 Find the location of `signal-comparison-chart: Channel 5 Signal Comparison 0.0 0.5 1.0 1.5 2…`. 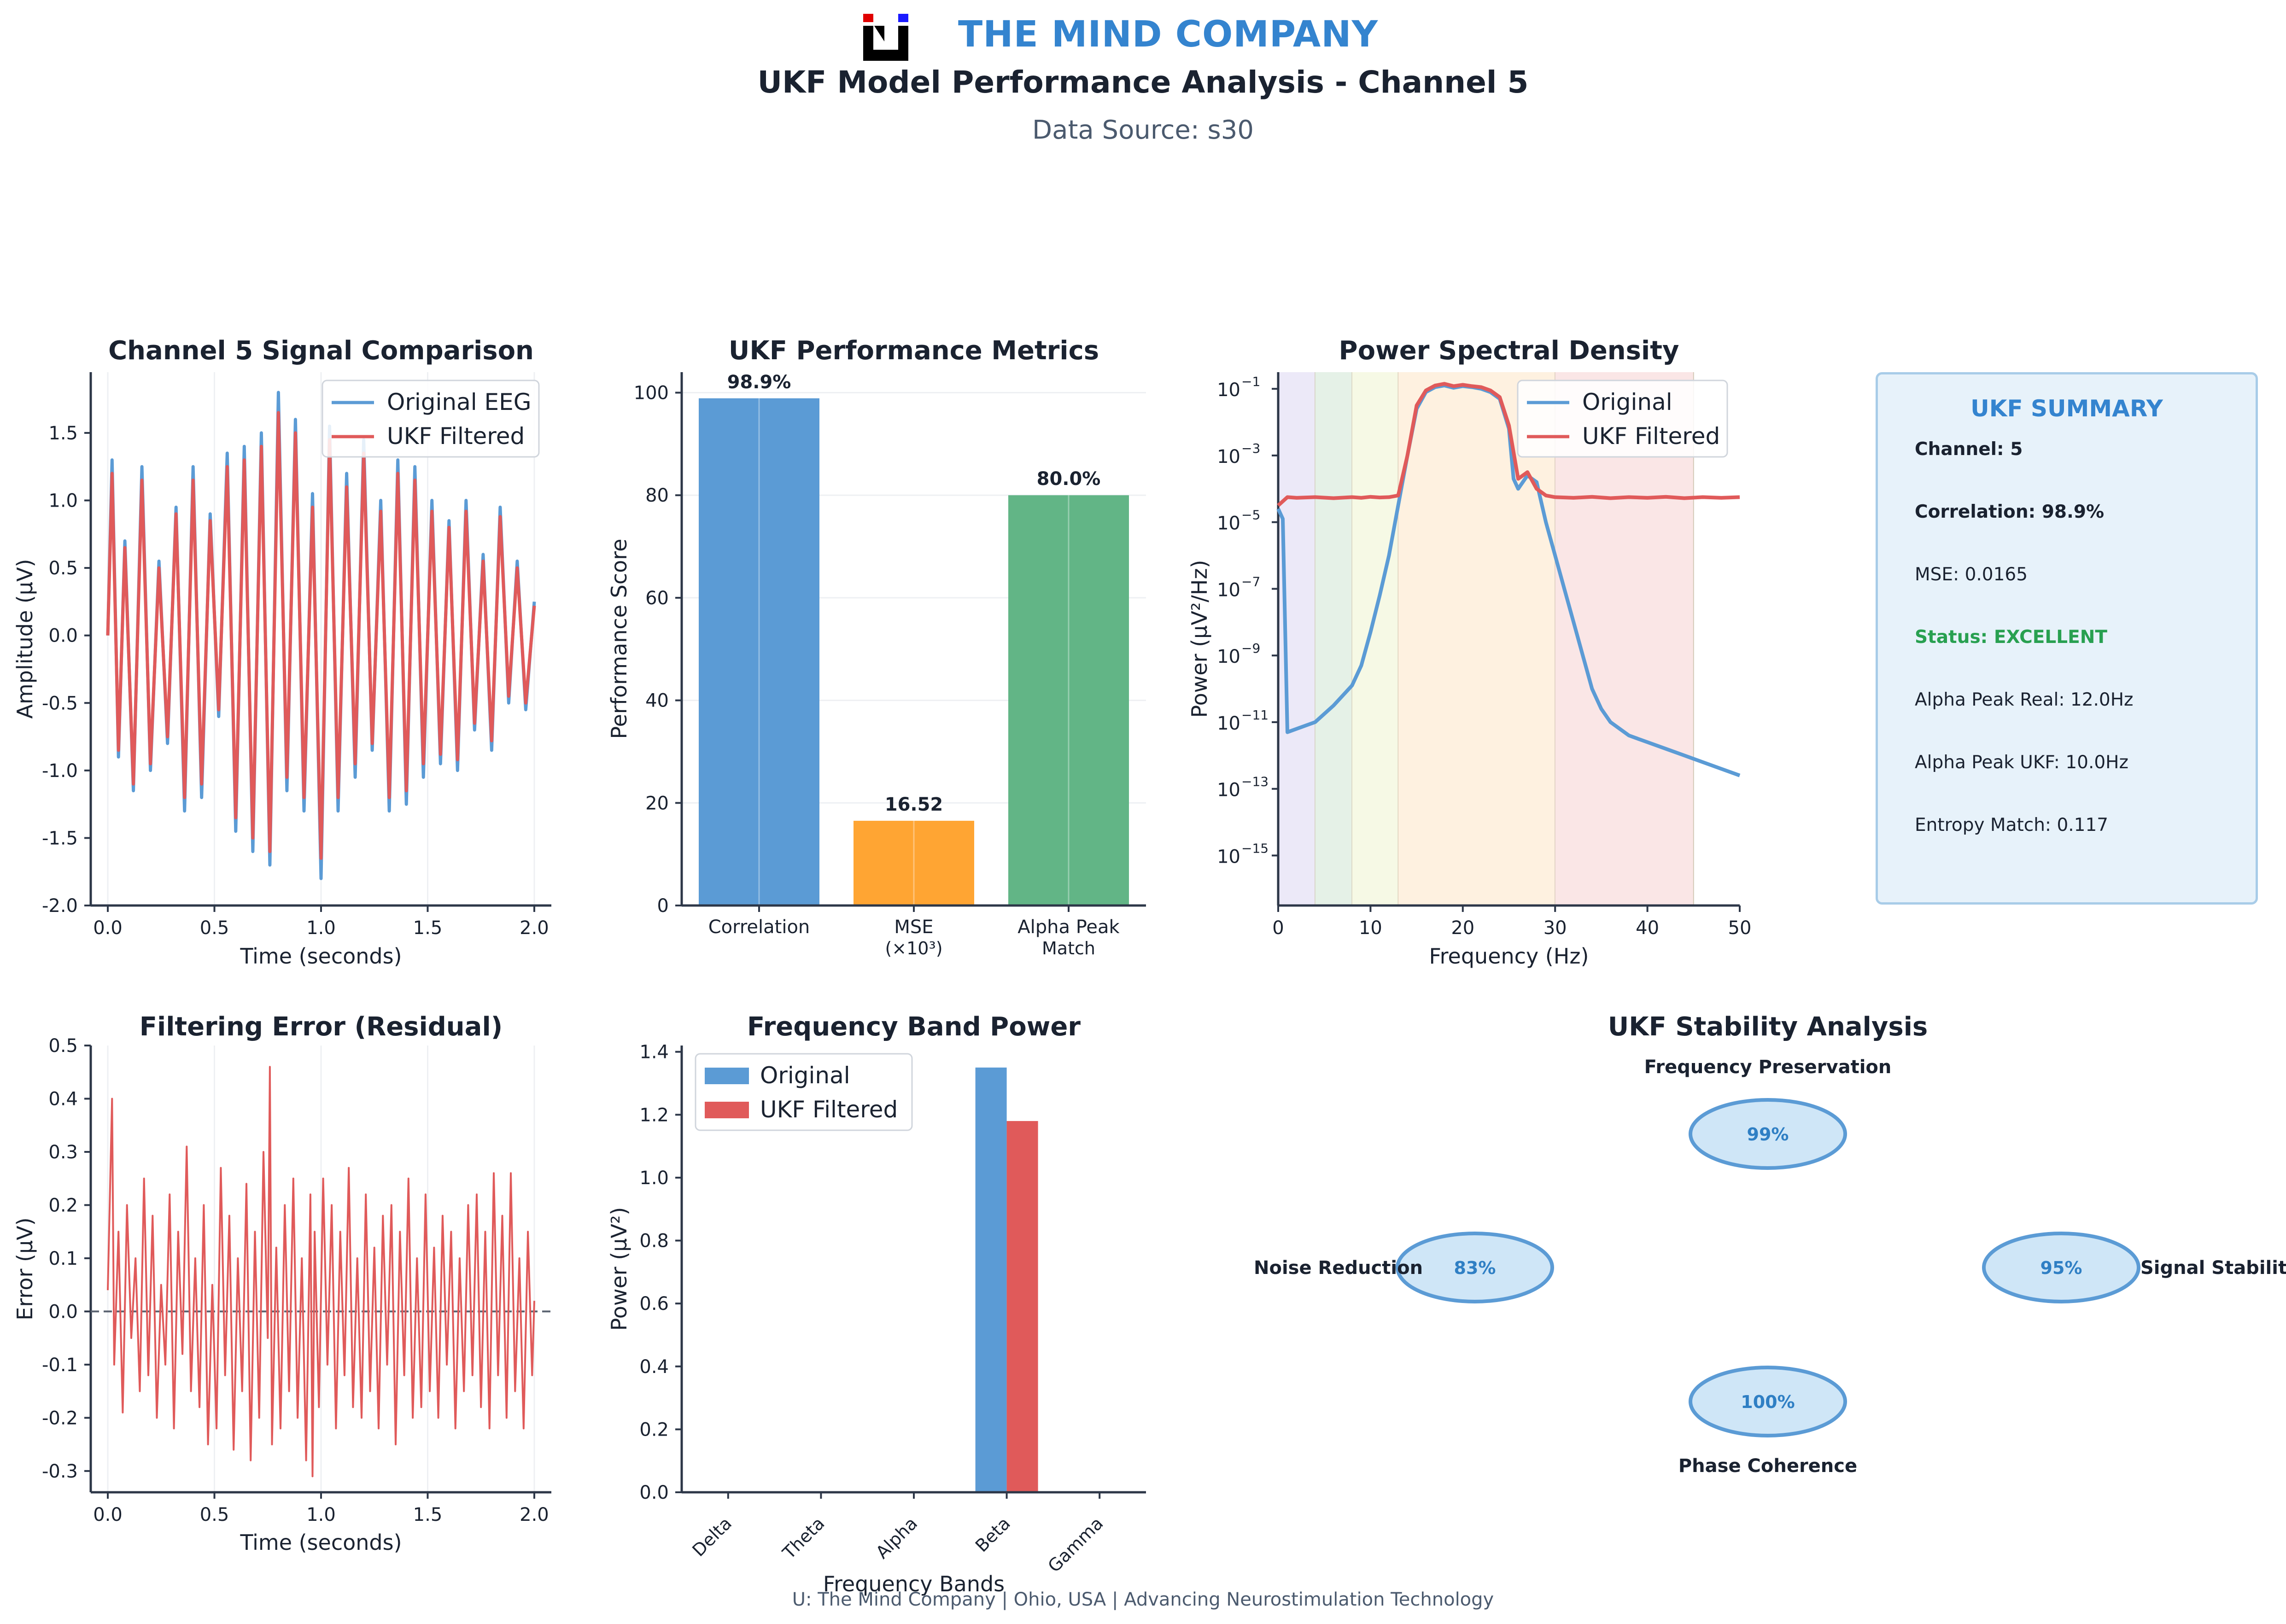

signal-comparison-chart: Channel 5 Signal Comparison 0.0 0.5 1.0 1.5 2… is located at coordinates (281, 653).